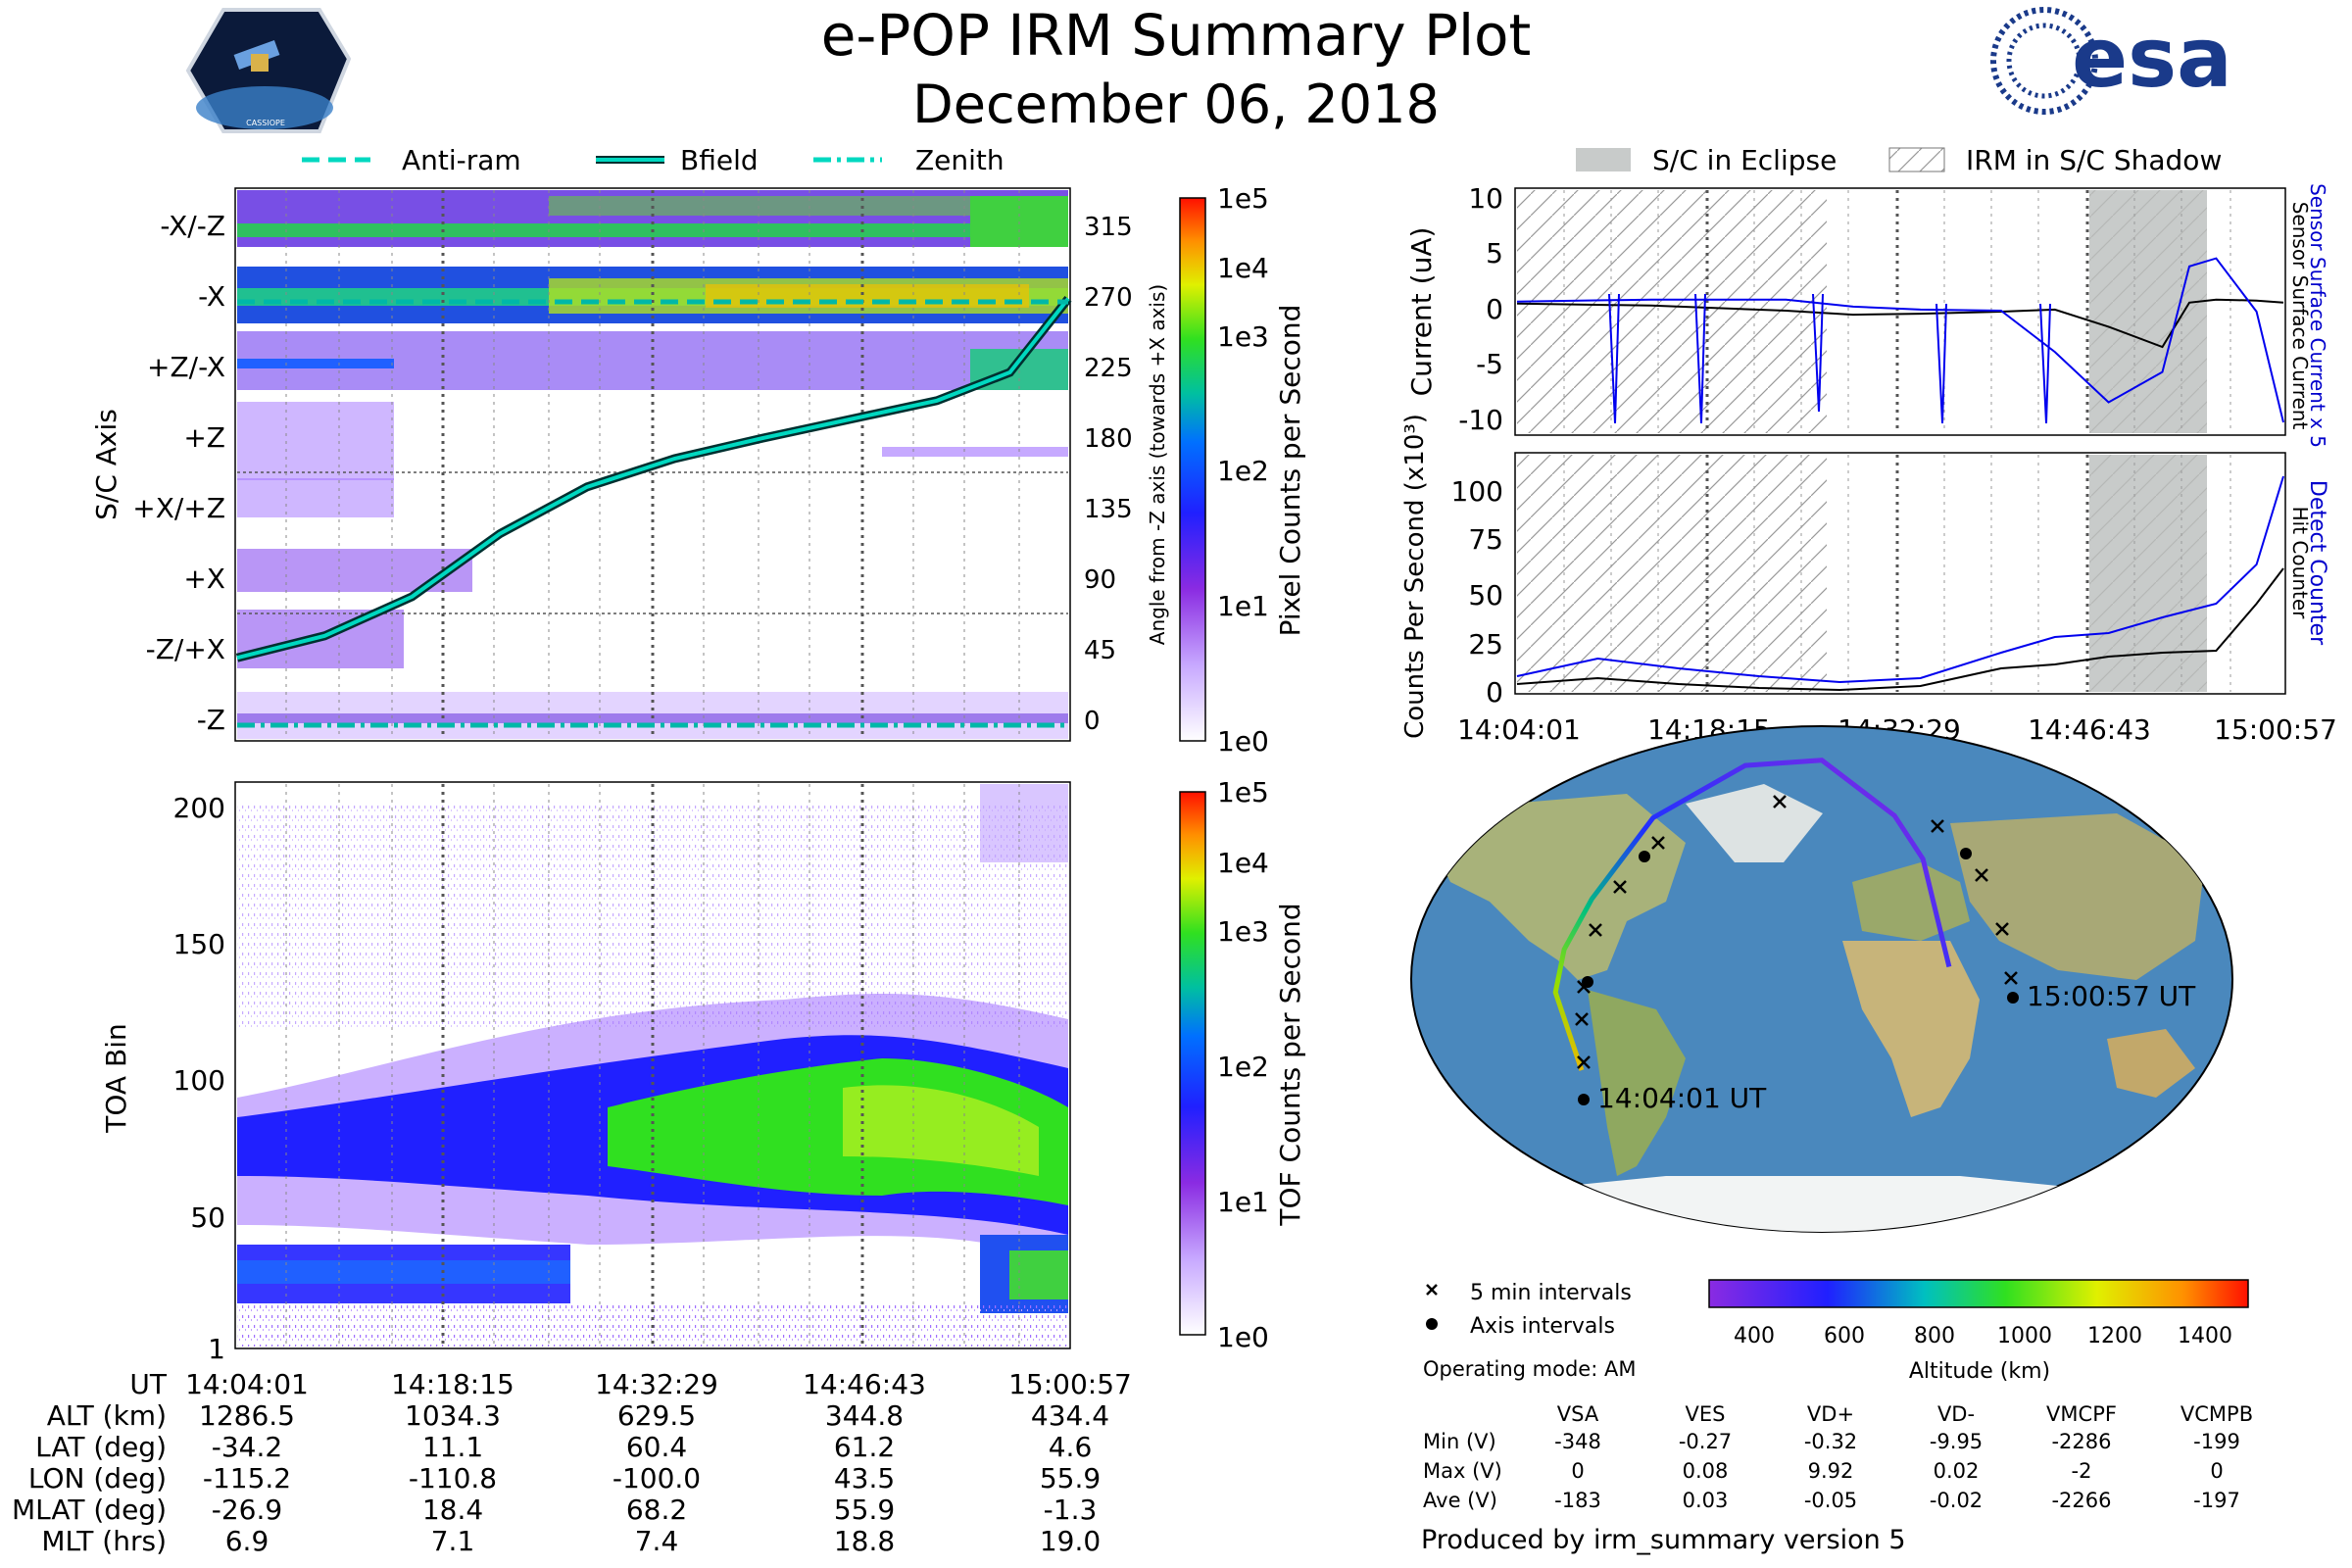  What do you see at coordinates (864, 1541) in the screenshot?
I see `row-value: 18.8` at bounding box center [864, 1541].